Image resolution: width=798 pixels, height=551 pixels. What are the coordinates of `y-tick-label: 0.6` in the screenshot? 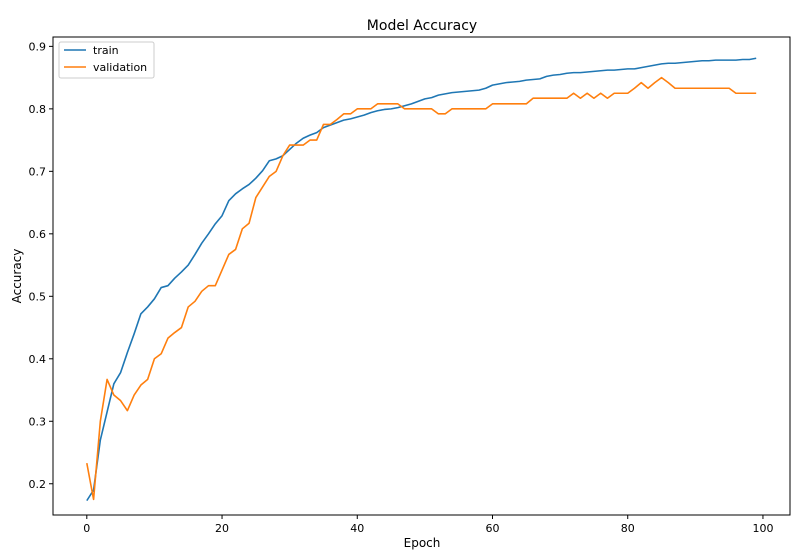 It's located at (38, 234).